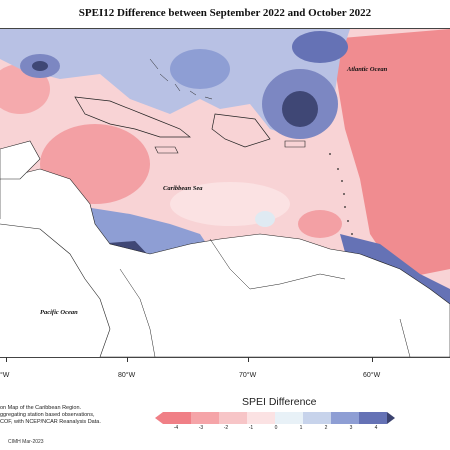 The width and height of the screenshot is (450, 450). I want to click on legend-tick: 1, so click(301, 428).